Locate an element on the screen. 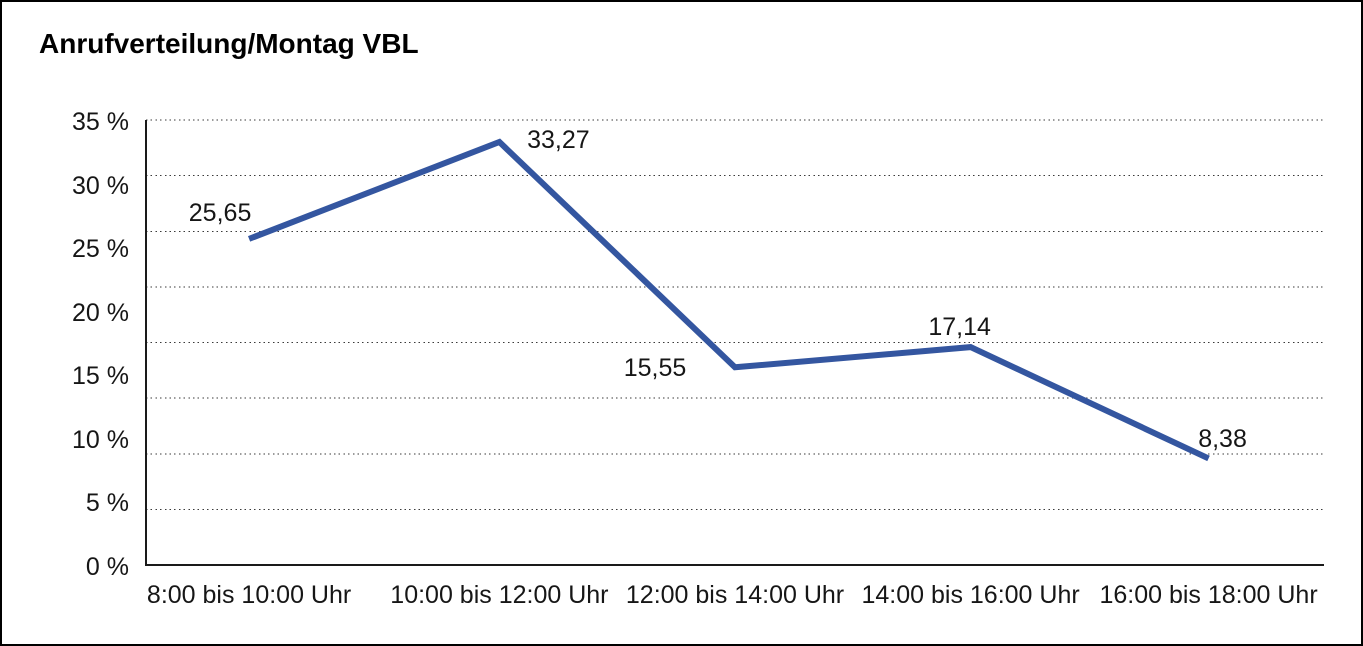  y-axis-tick-label: 15 % is located at coordinates (100, 376).